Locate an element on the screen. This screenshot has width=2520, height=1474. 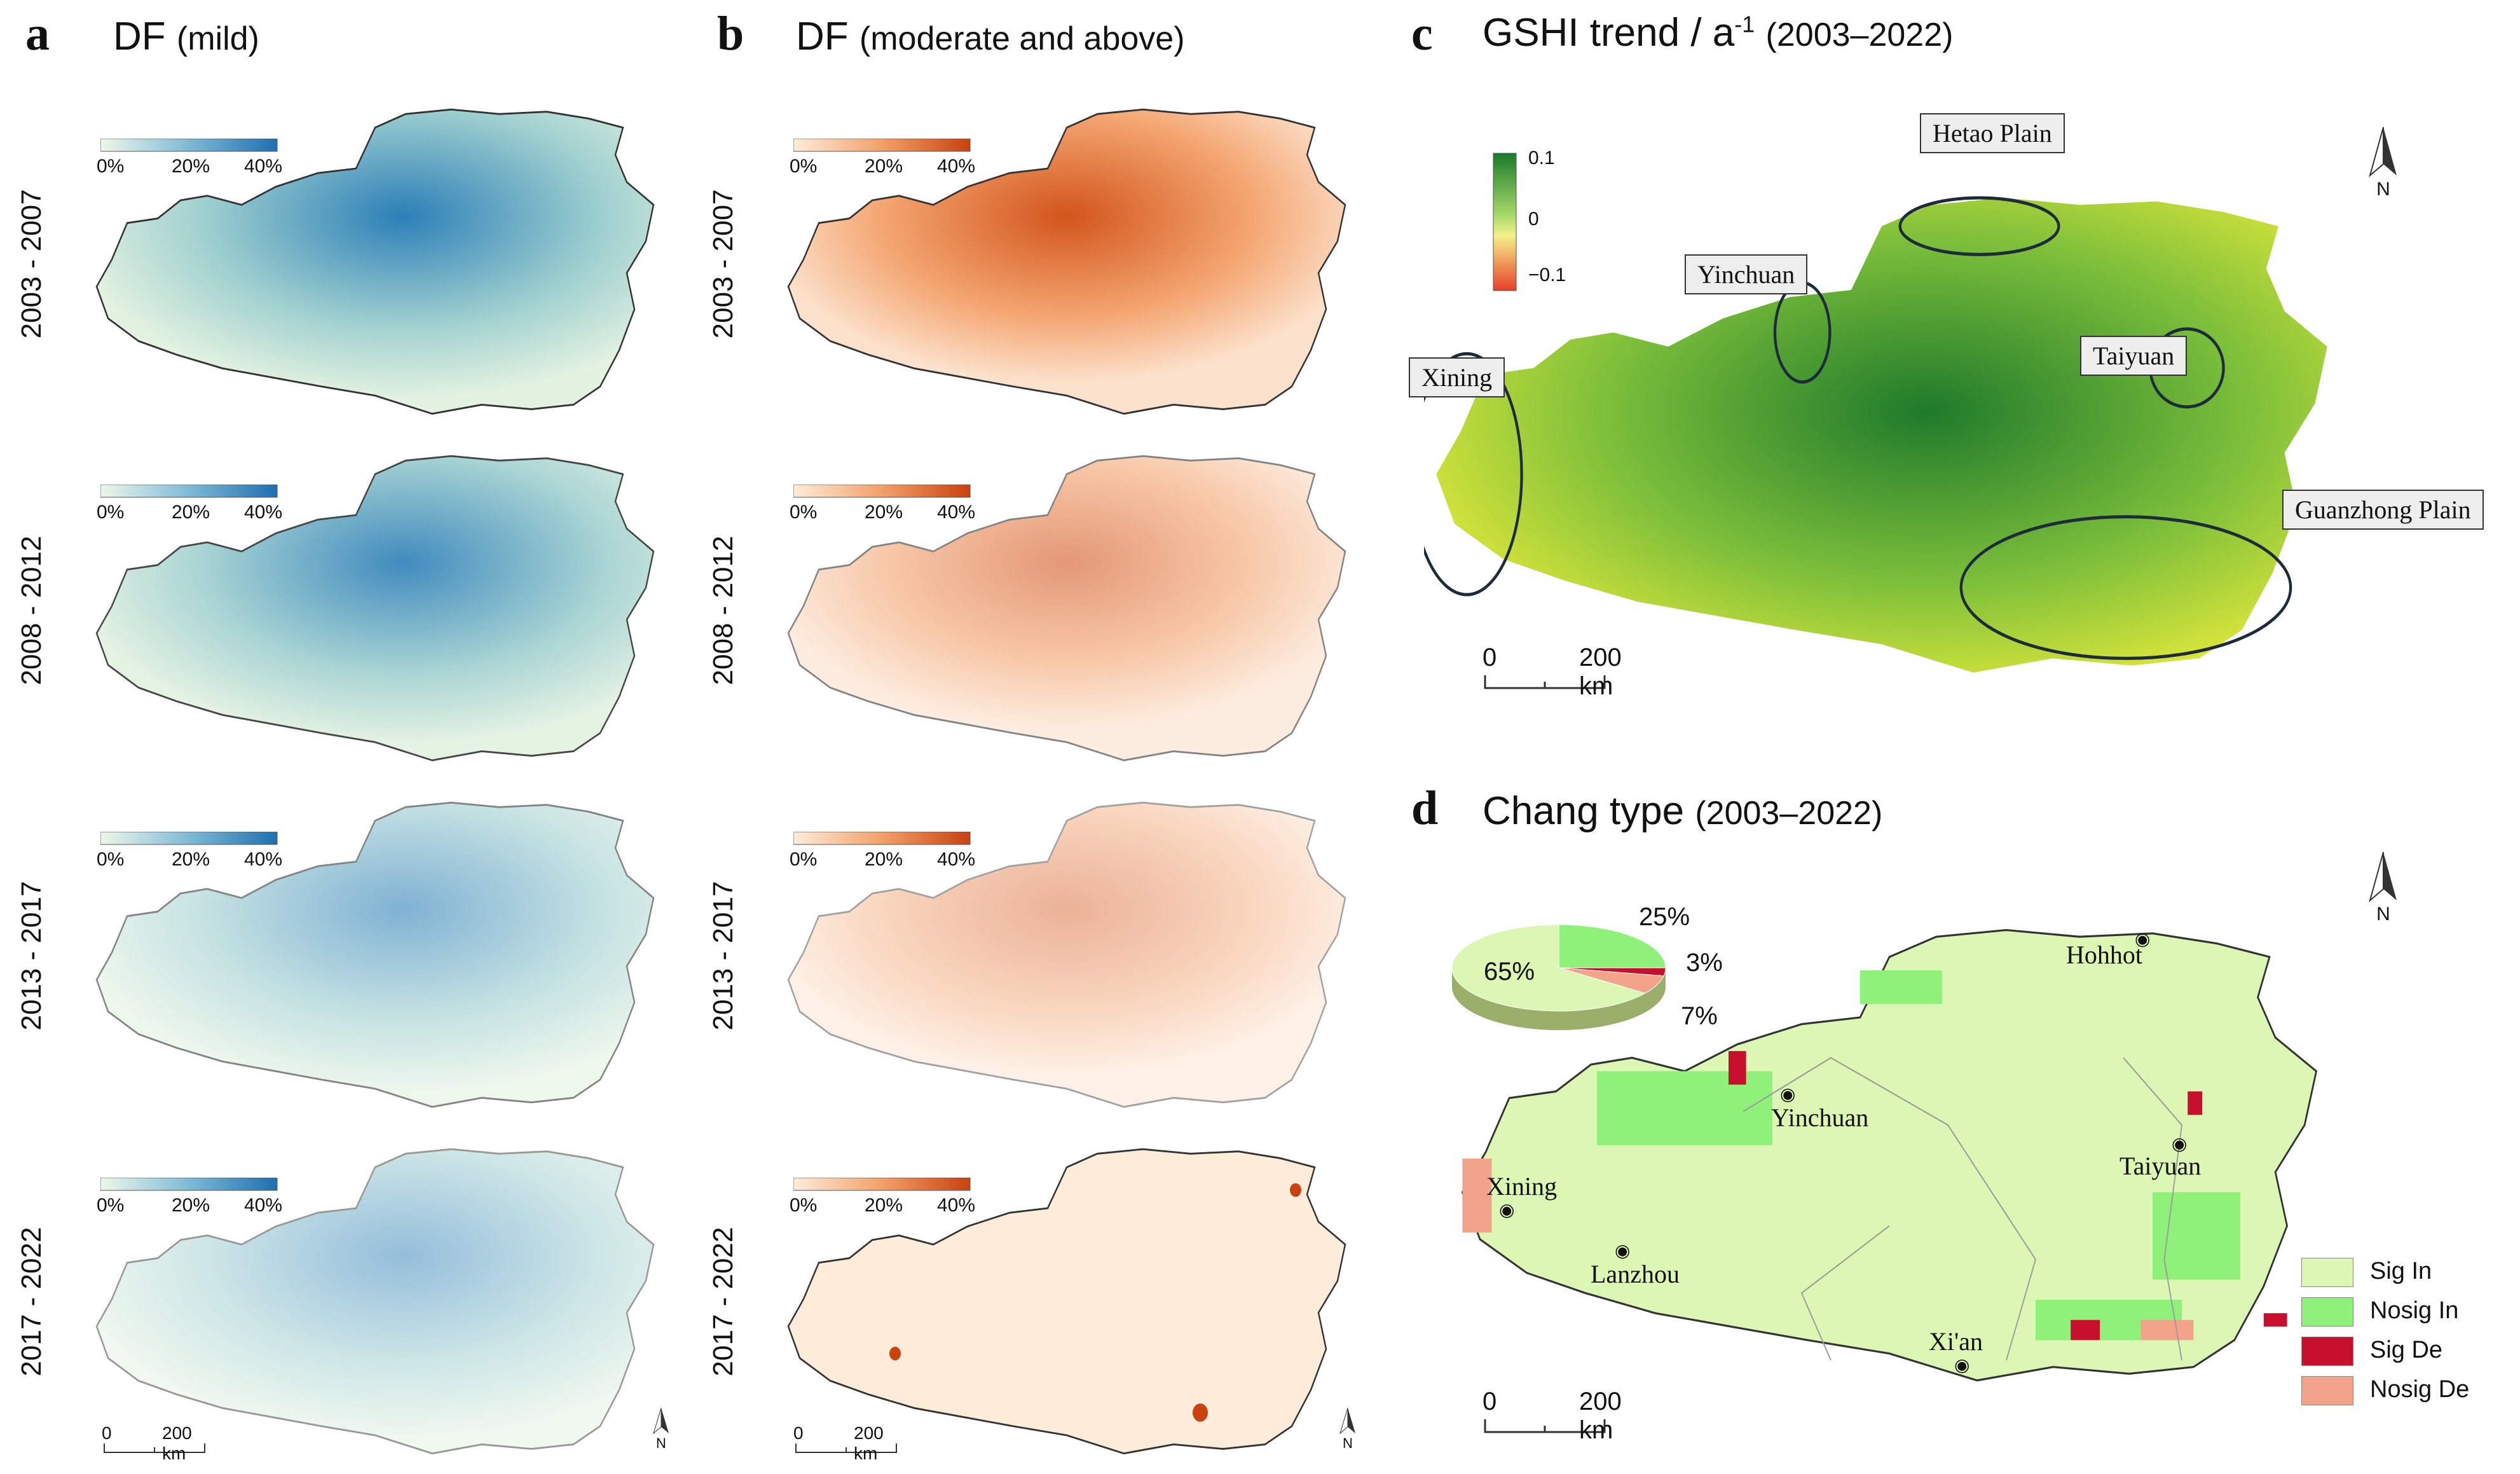
panel-d-letter: d is located at coordinates (1425, 809).